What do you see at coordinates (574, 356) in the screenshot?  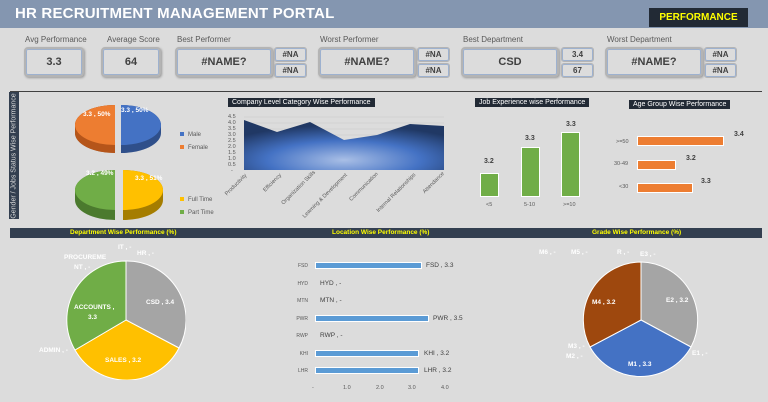 I see `grade-m2-label: M2 , -` at bounding box center [574, 356].